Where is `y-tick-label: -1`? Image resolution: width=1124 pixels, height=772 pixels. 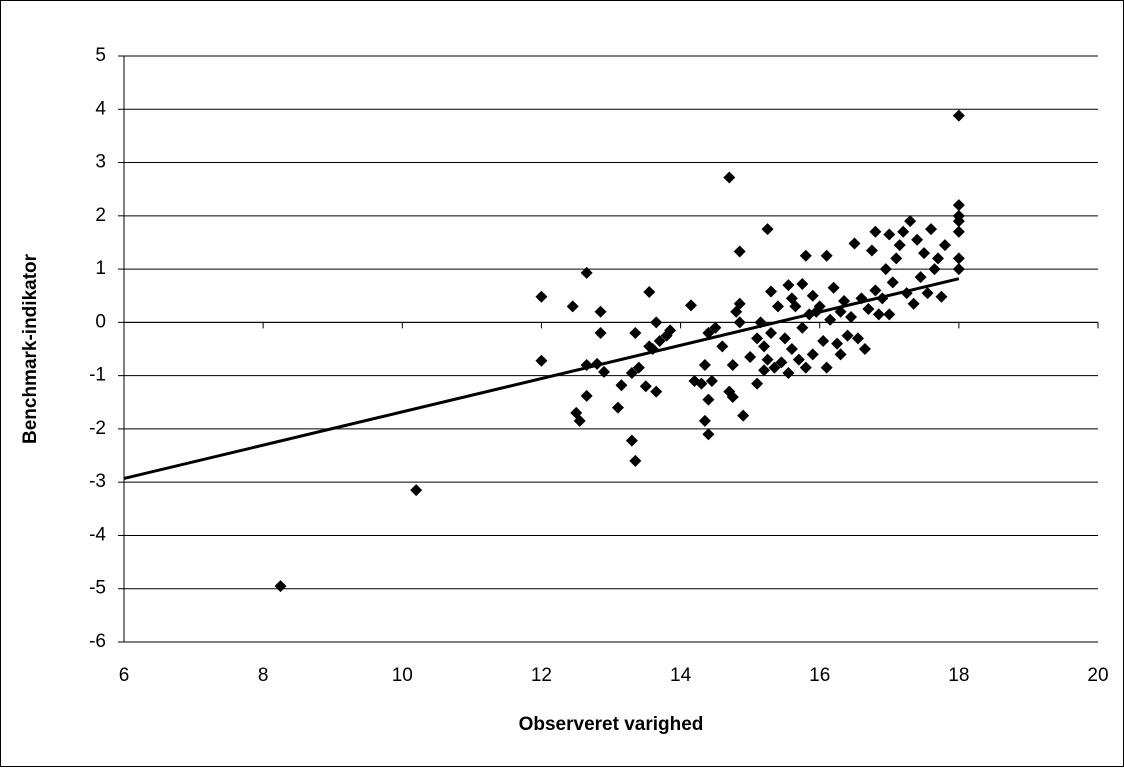
y-tick-label: -1 is located at coordinates (97, 375).